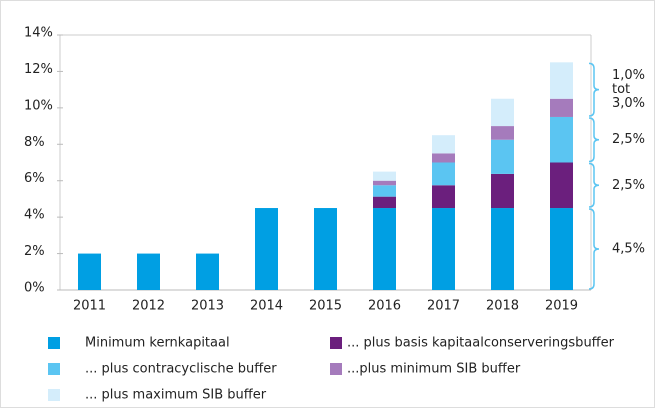  I want to click on annotation: 1,0%, so click(628, 75).